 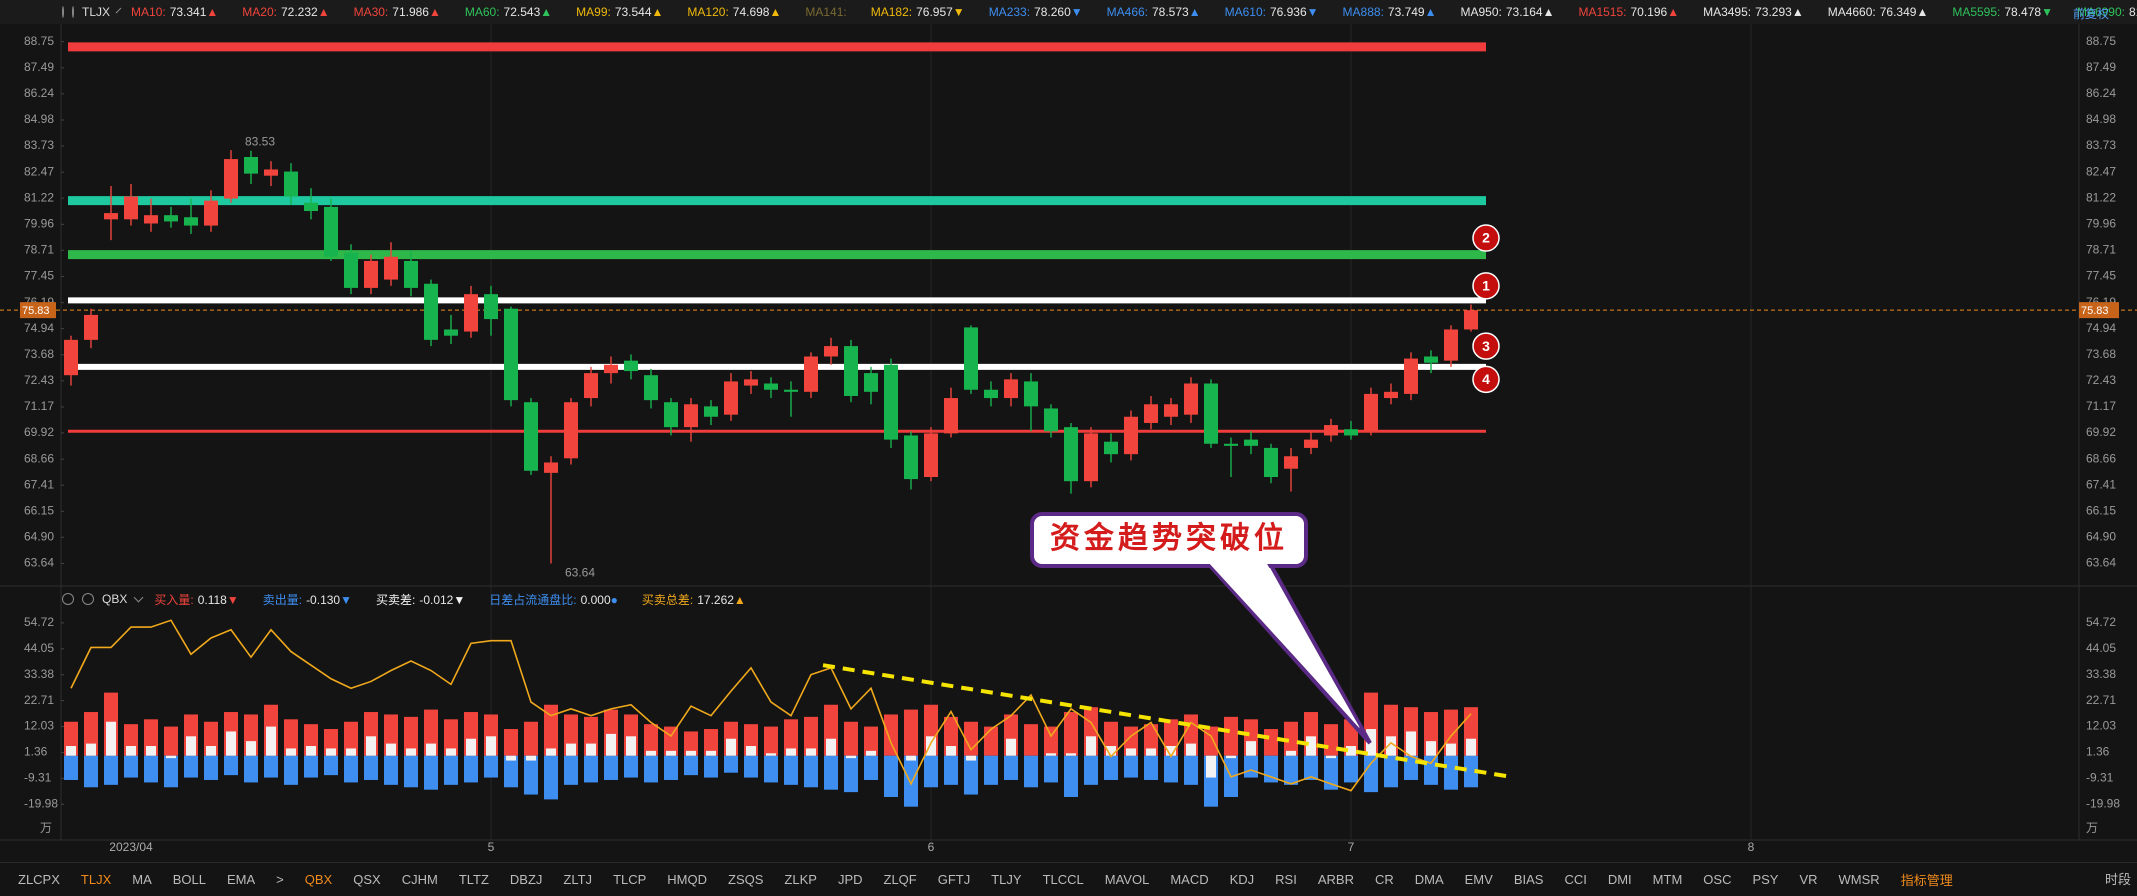 What do you see at coordinates (318, 879) in the screenshot?
I see `indicator-tab: QBX` at bounding box center [318, 879].